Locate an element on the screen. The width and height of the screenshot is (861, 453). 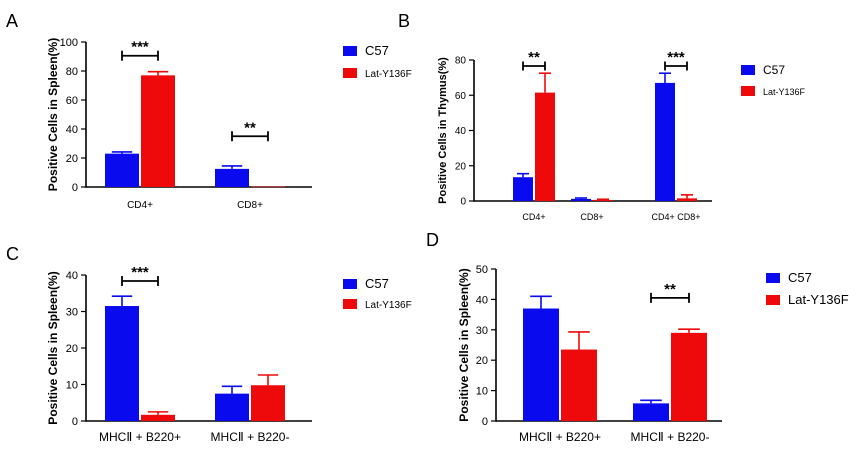
x-tick-label: CD4+ CD8+ is located at coordinates (675, 217).